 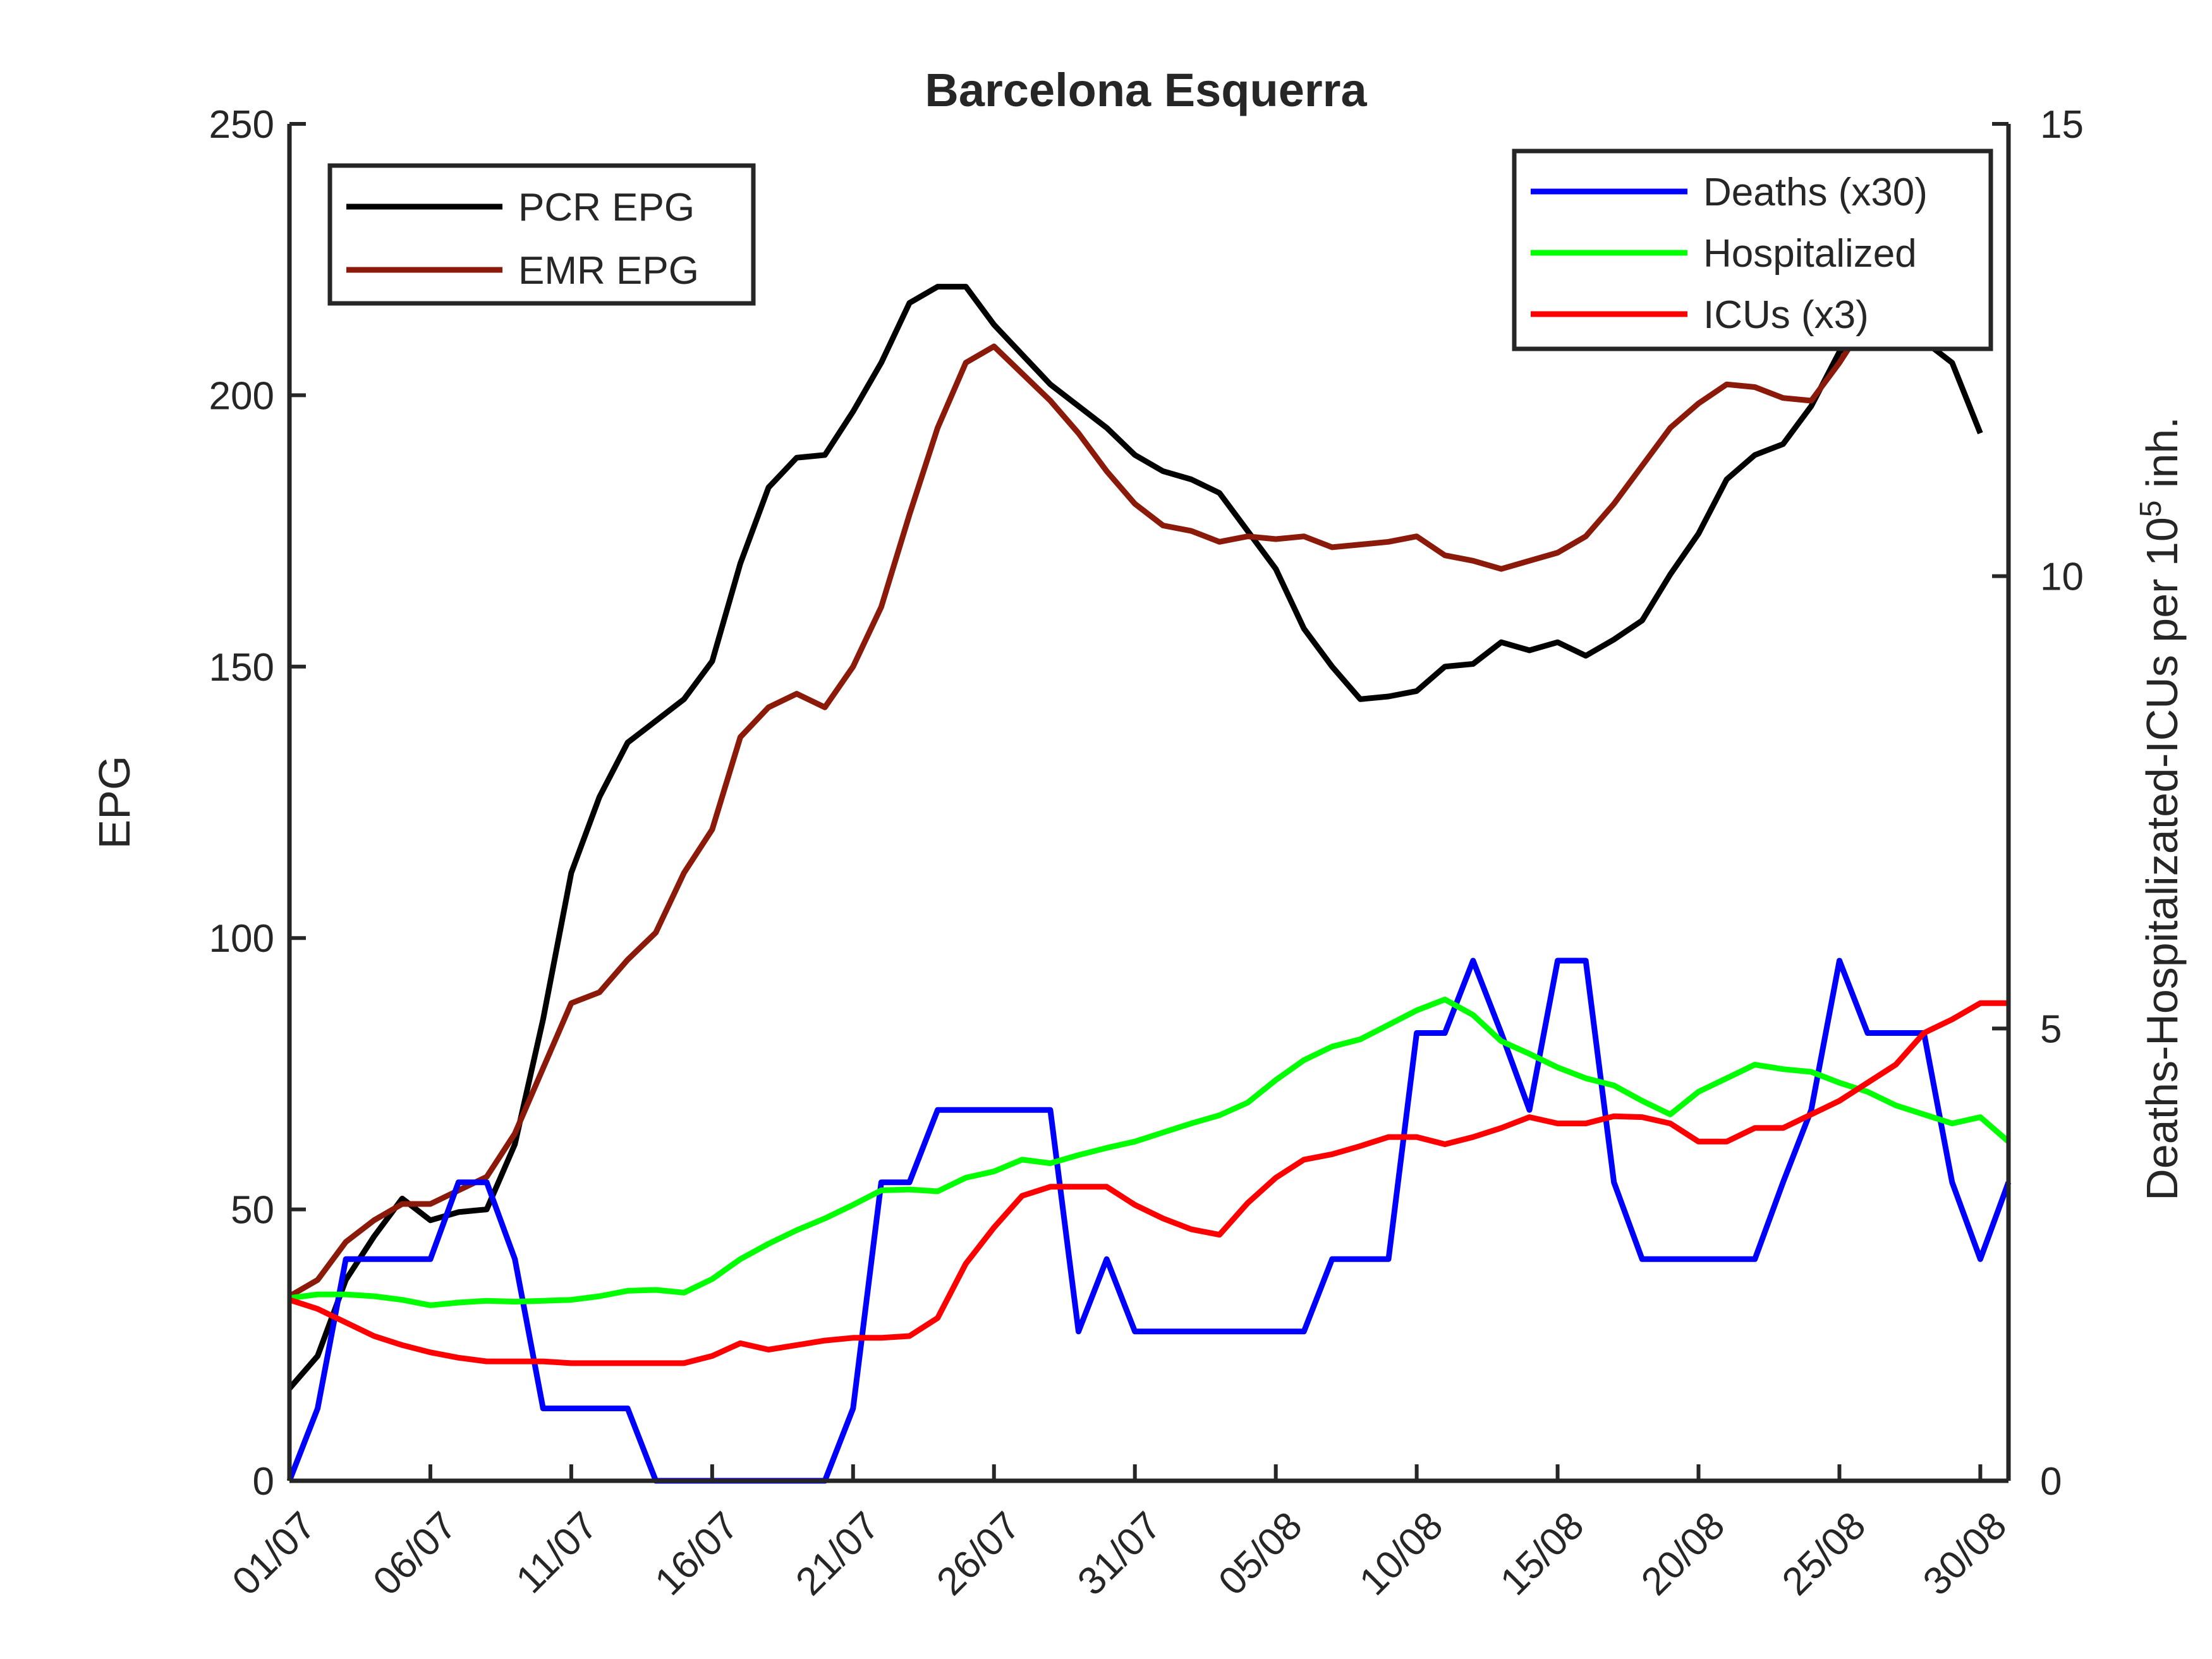 What do you see at coordinates (2062, 125) in the screenshot?
I see `right-y-tick-label: 15` at bounding box center [2062, 125].